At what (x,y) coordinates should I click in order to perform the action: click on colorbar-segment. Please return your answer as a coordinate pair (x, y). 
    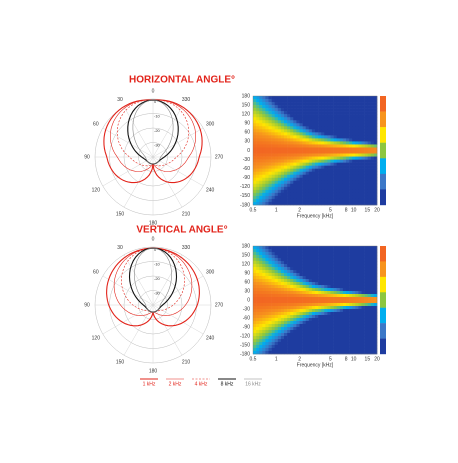
    Looking at the image, I should click on (383, 150).